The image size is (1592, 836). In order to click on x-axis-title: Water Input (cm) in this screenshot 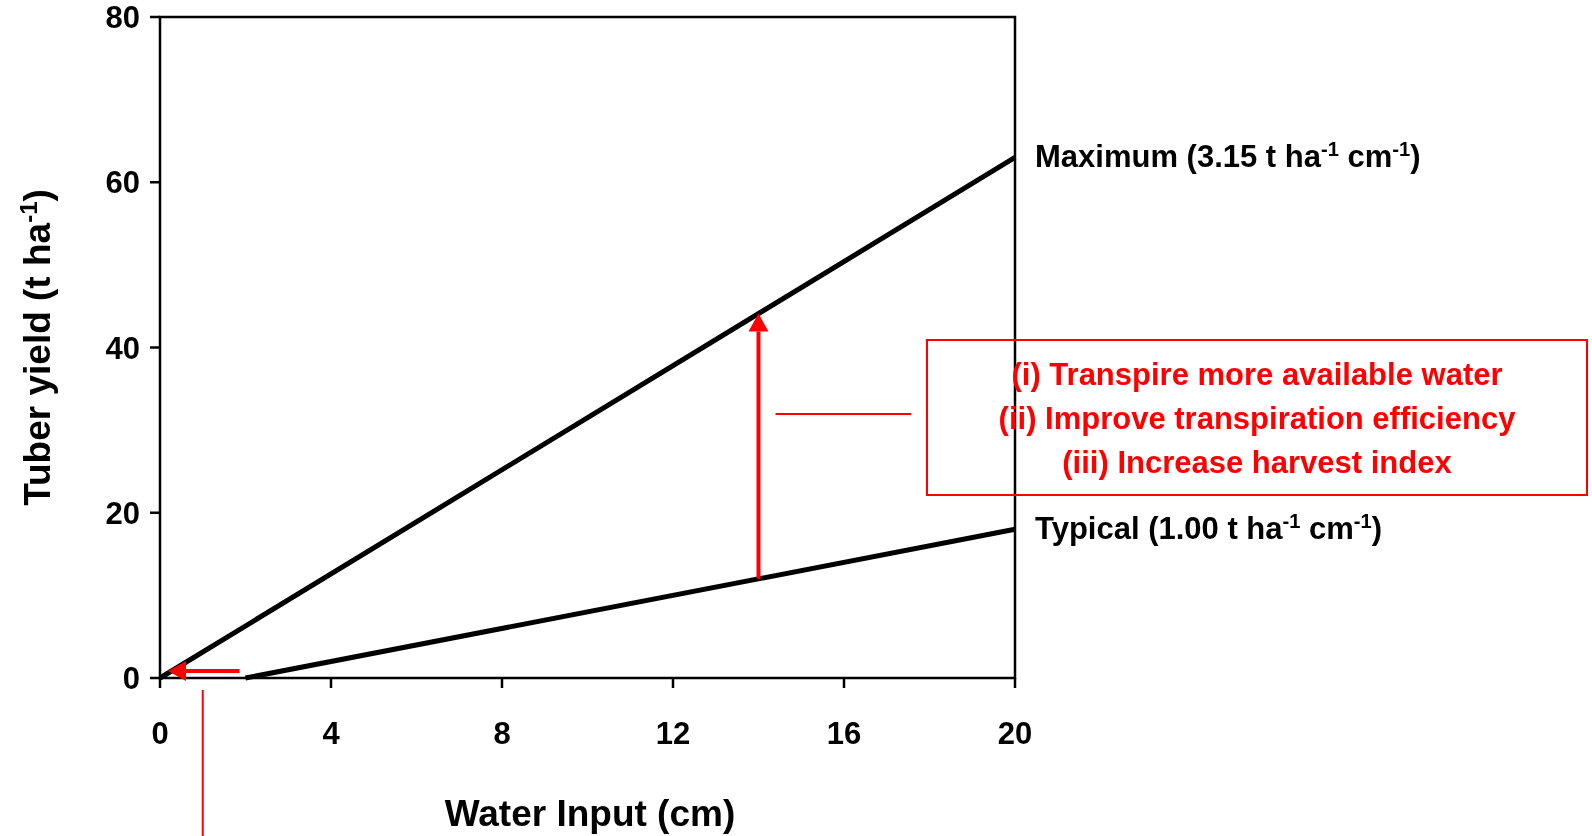, I will do `click(590, 813)`.